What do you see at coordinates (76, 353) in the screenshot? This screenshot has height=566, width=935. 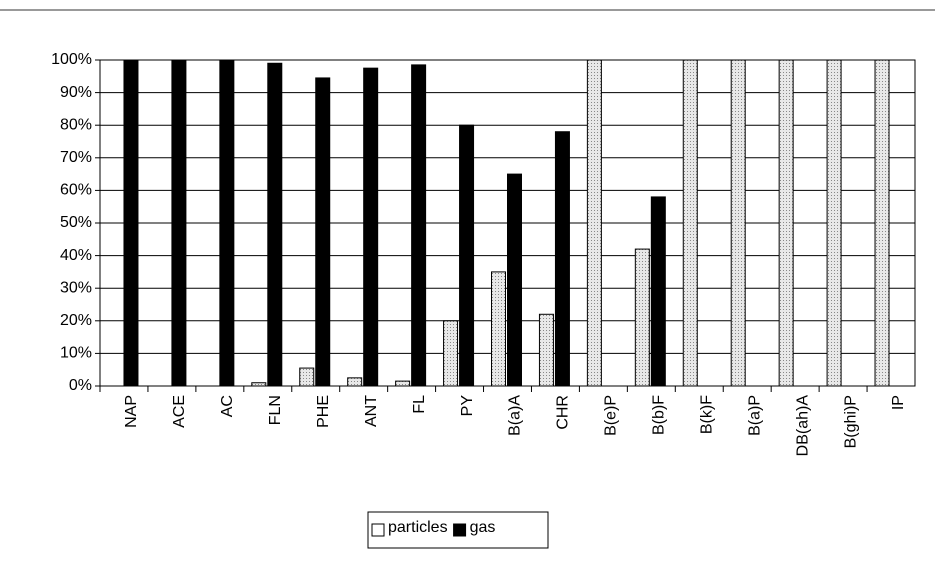 I see `y-tick-label: 10%` at bounding box center [76, 353].